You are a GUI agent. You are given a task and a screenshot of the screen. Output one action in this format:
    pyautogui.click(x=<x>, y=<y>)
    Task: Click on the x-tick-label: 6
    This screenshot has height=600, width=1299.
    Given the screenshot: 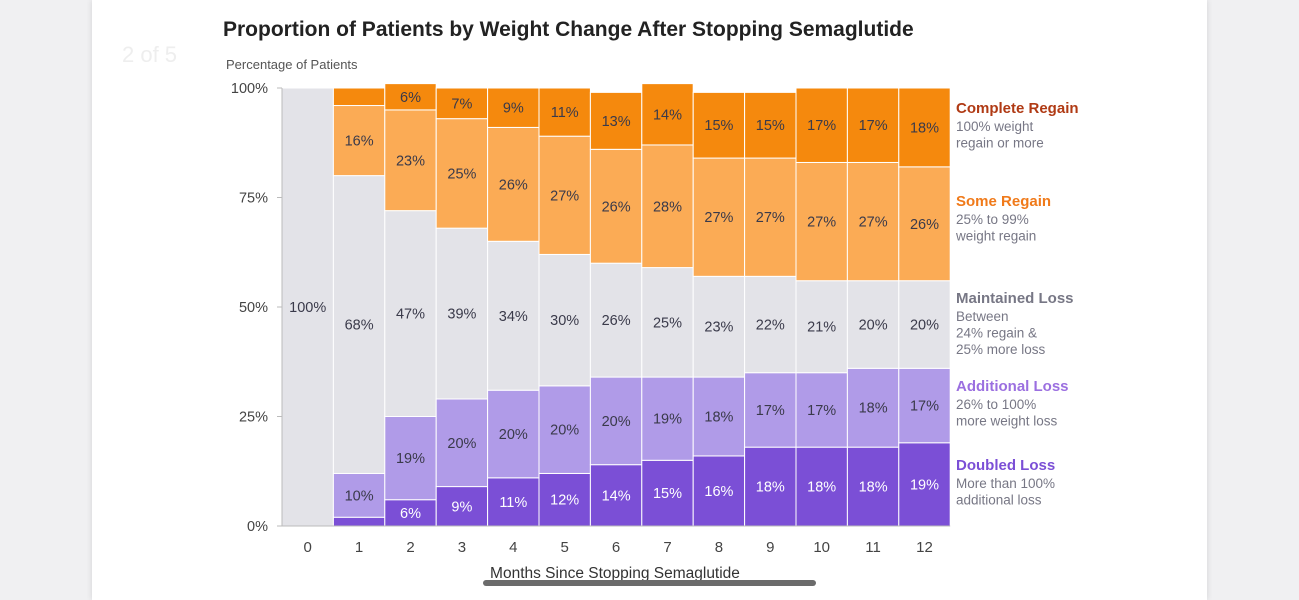 What is the action you would take?
    pyautogui.click(x=616, y=547)
    